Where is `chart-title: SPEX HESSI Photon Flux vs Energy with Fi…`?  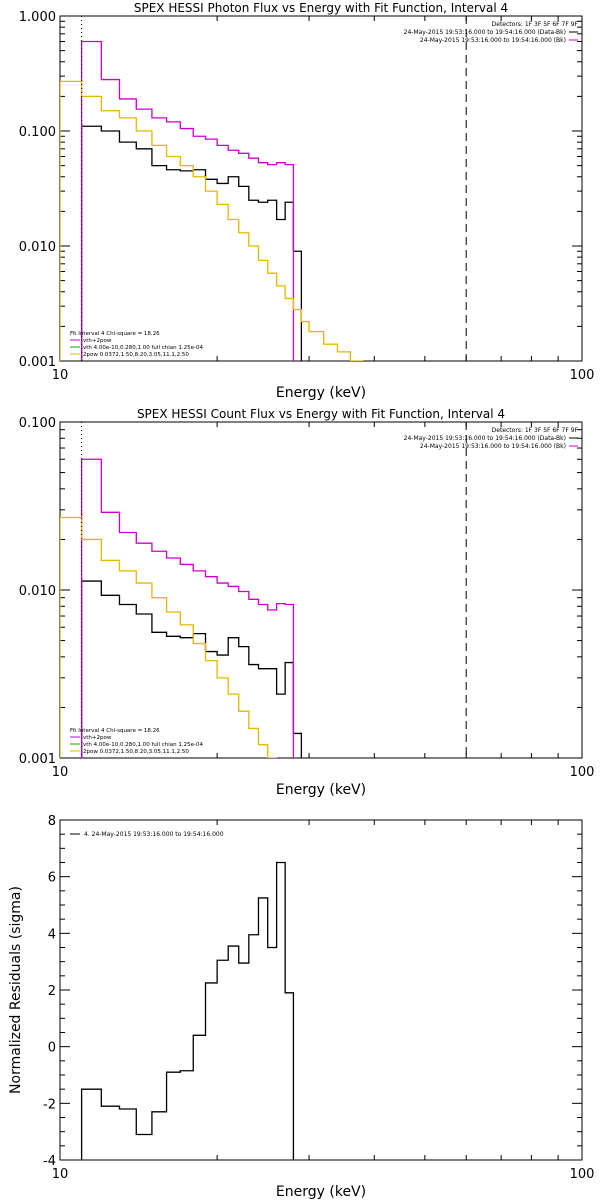
chart-title: SPEX HESSI Photon Flux vs Energy with Fi… is located at coordinates (321, 8).